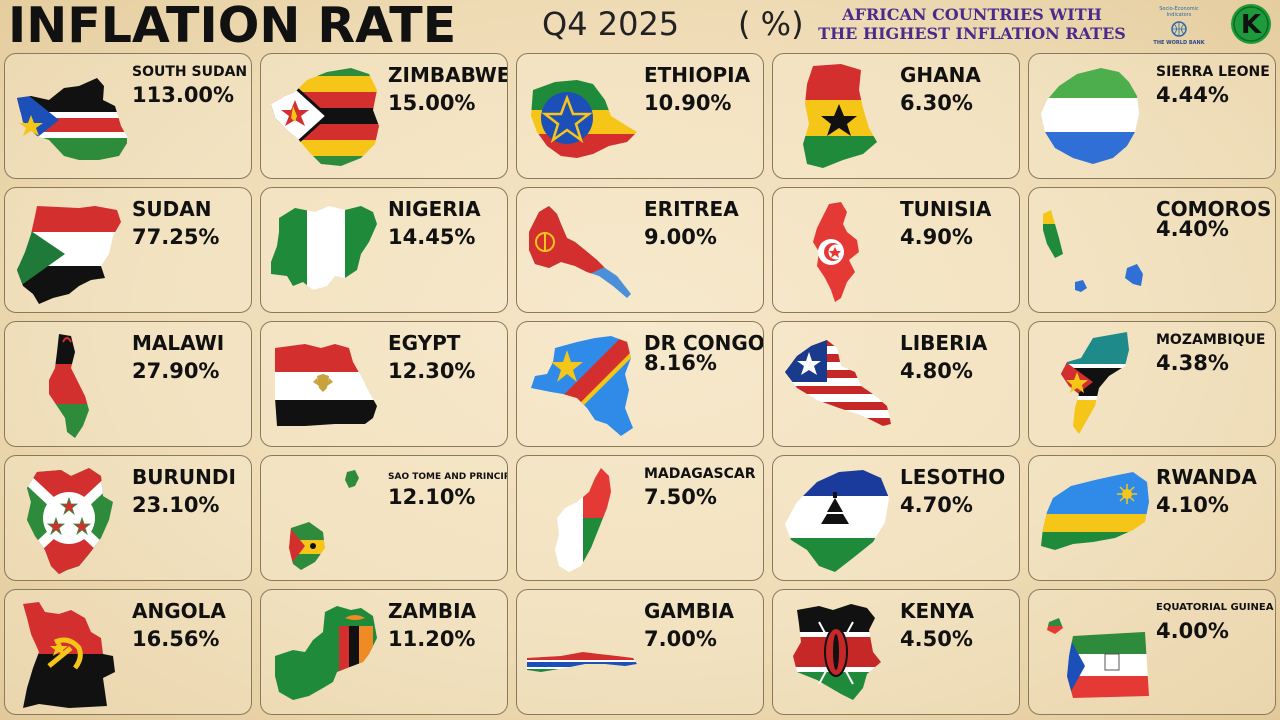 This screenshot has height=720, width=1280. What do you see at coordinates (179, 611) in the screenshot?
I see `country-name: ANGOLA` at bounding box center [179, 611].